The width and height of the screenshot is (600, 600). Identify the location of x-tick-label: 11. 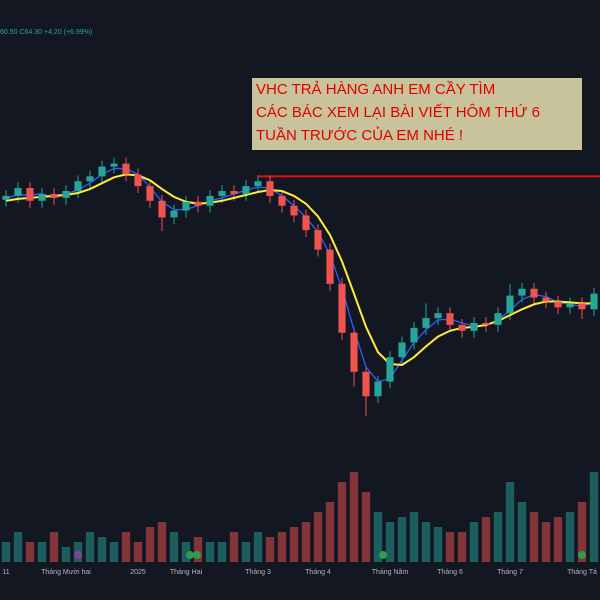
(5, 572).